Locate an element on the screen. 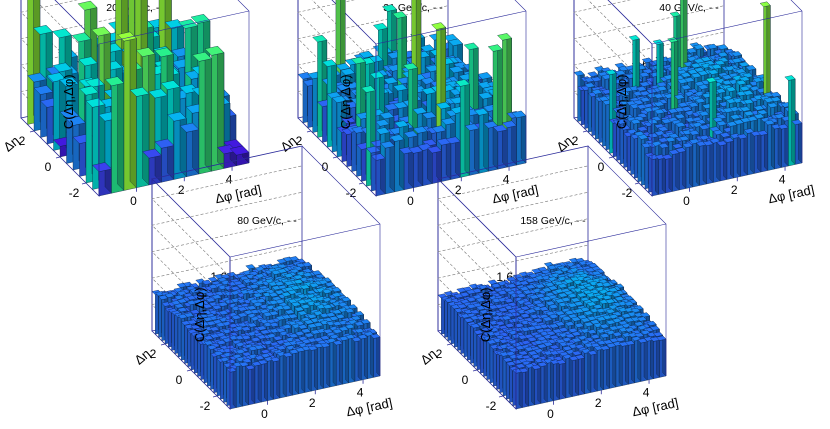 The height and width of the screenshot is (429, 830). box-edge is located at coordinates (174, 27).